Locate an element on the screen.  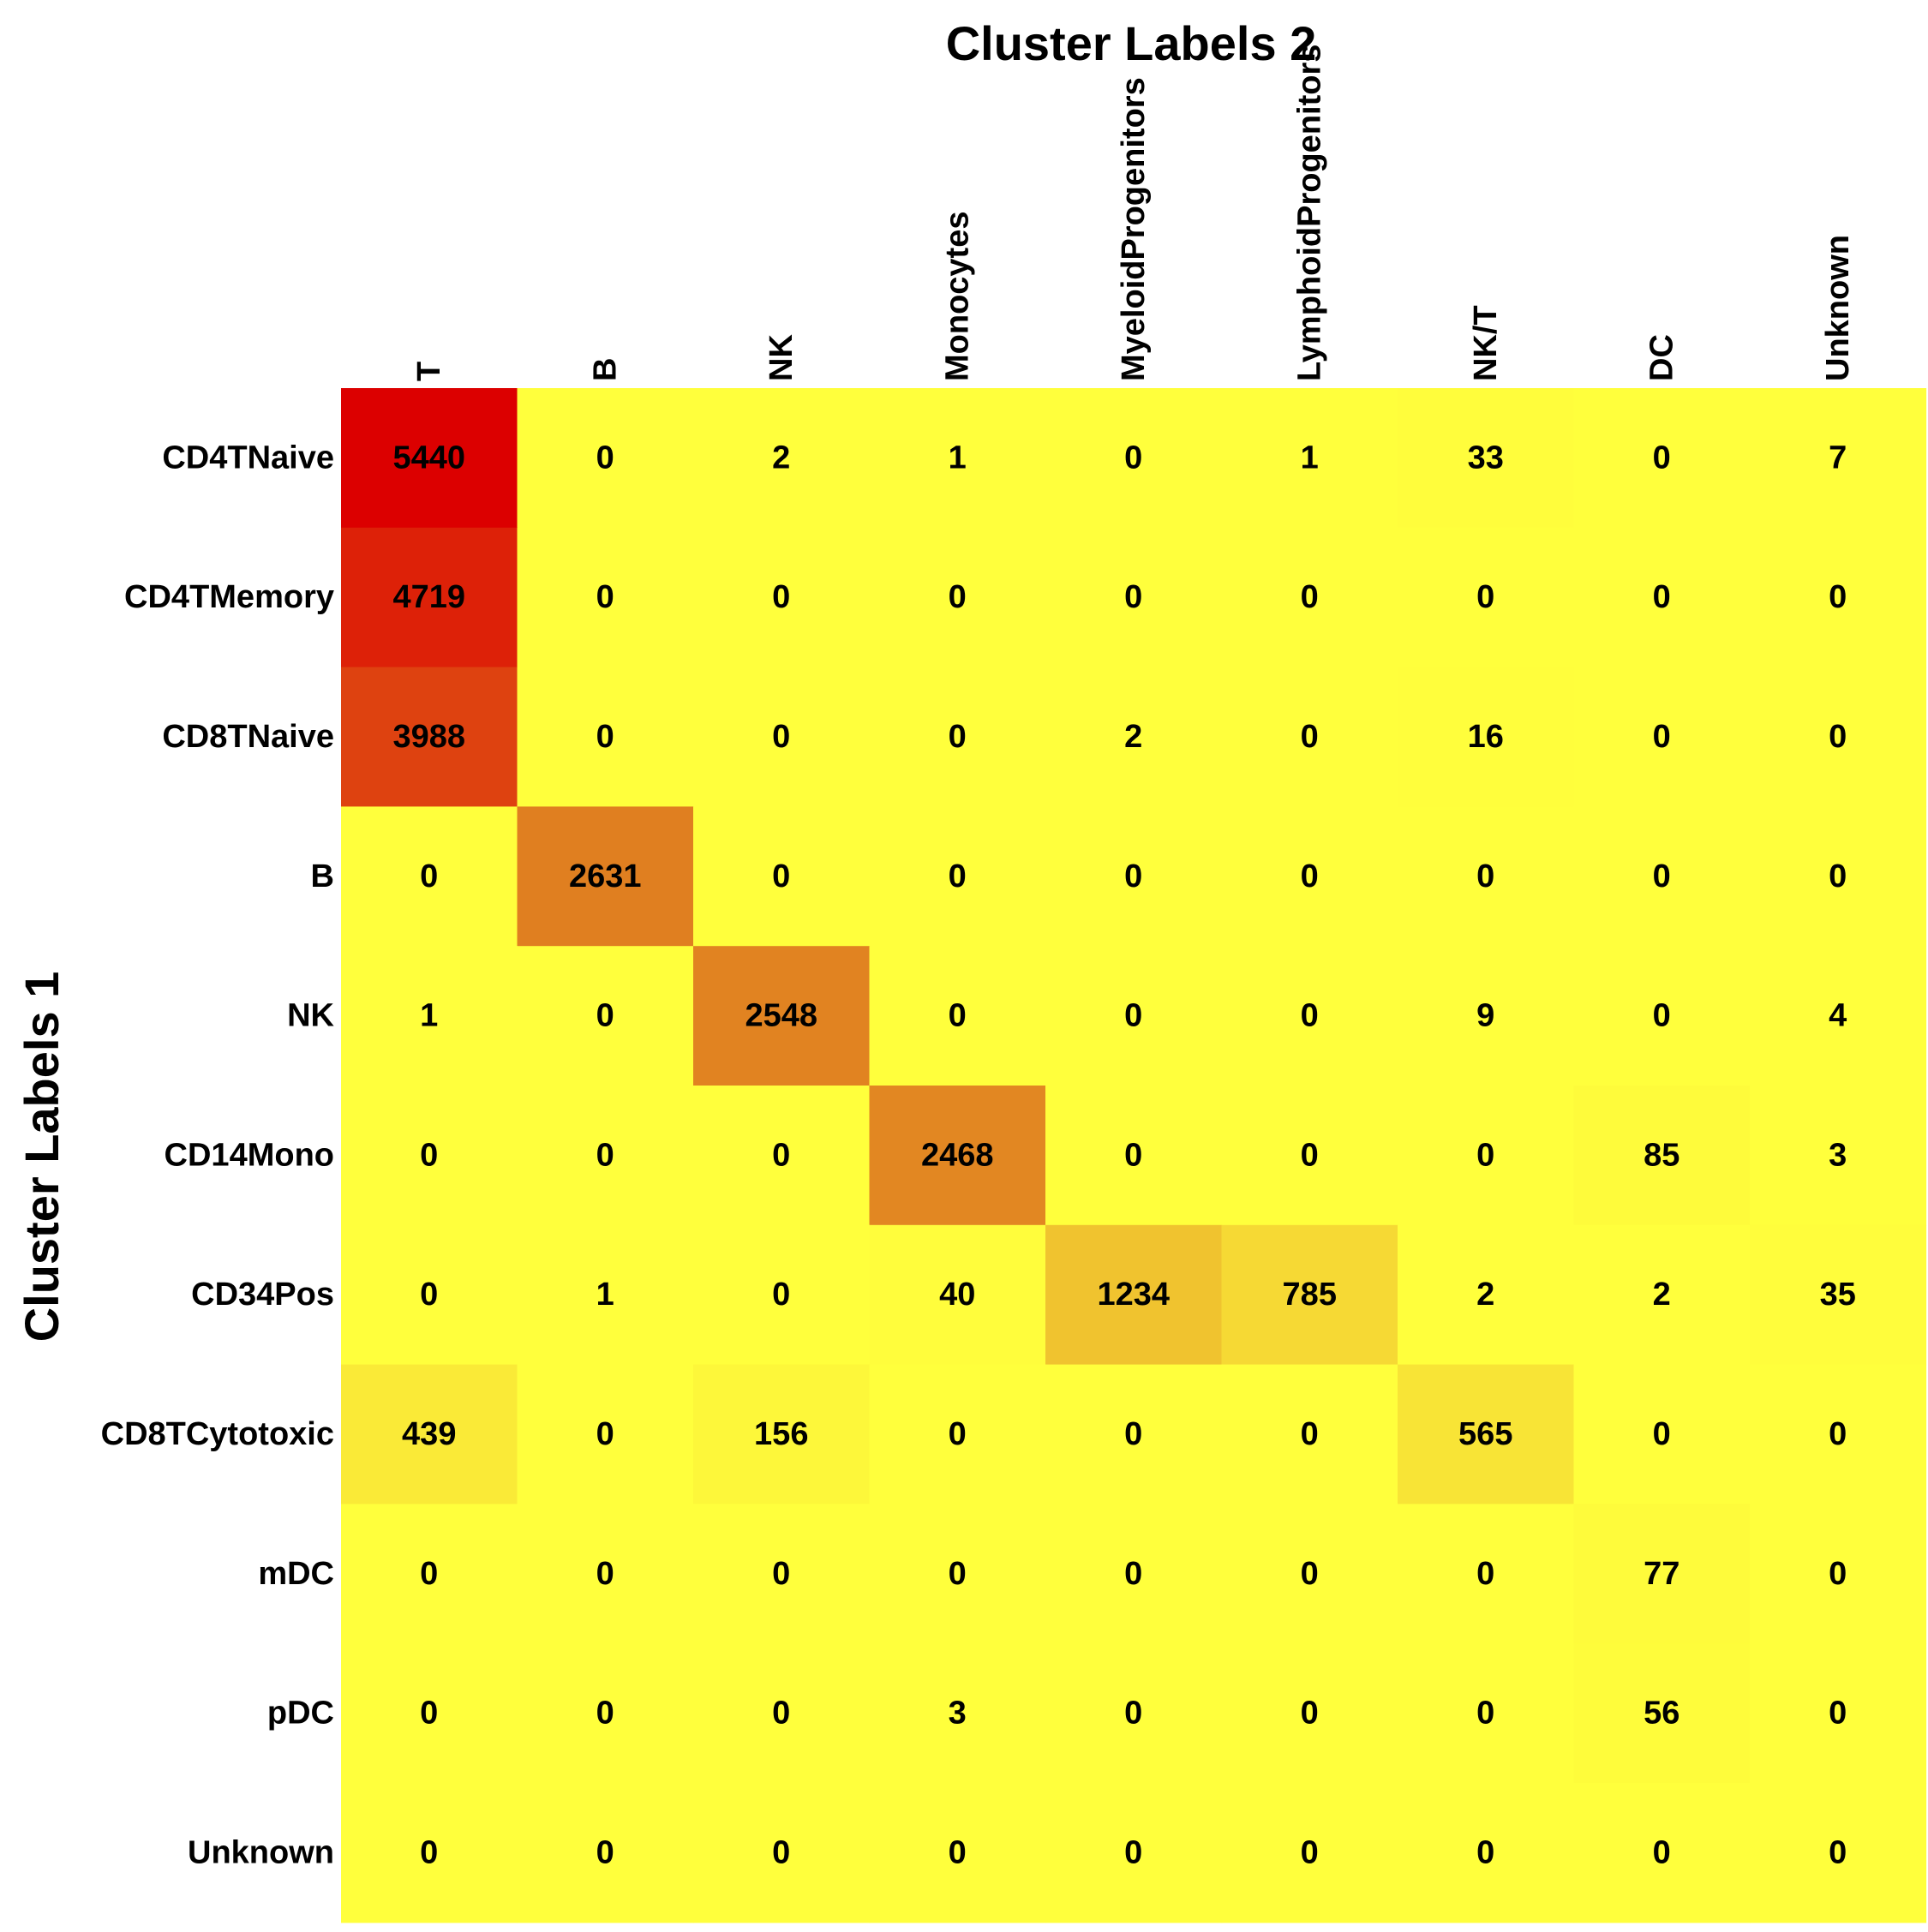
chart-title: Cluster Labels 2 is located at coordinates (1132, 43).